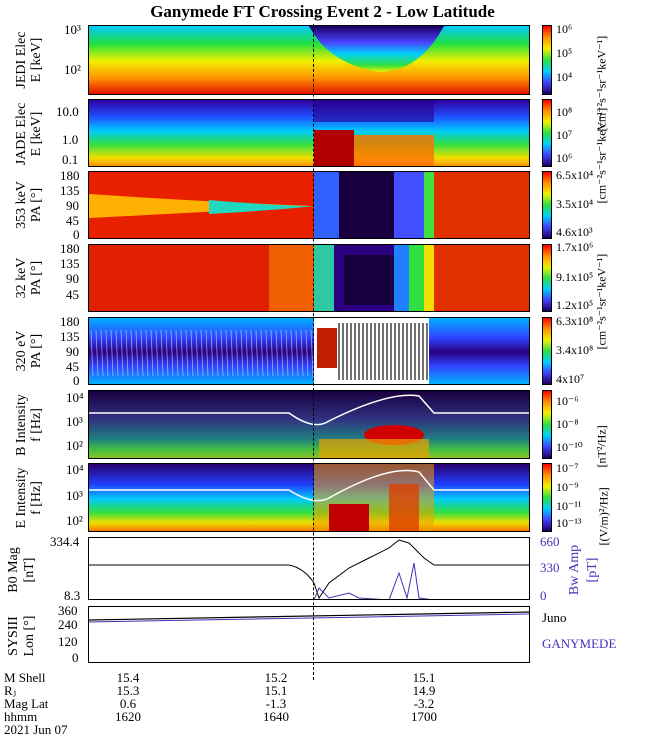 The image size is (645, 740). I want to click on ephem-label-maglat: Mag Lat, so click(26, 703).